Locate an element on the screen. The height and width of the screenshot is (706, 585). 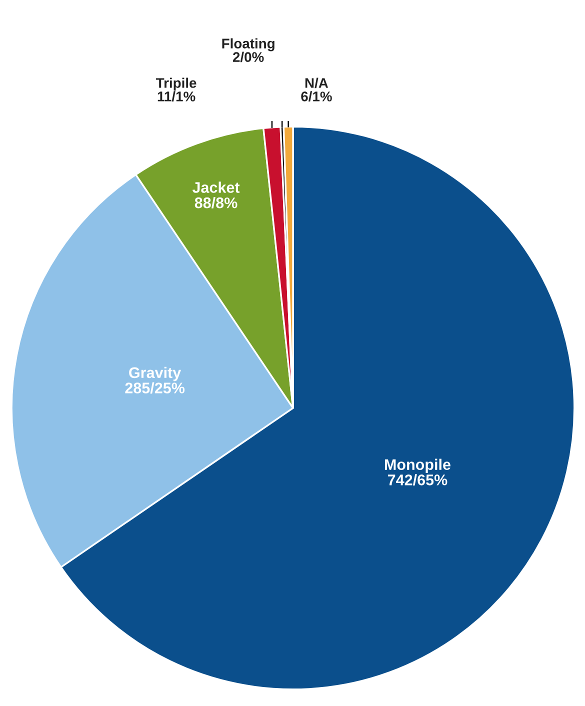
data-label: 11/1% is located at coordinates (177, 96).